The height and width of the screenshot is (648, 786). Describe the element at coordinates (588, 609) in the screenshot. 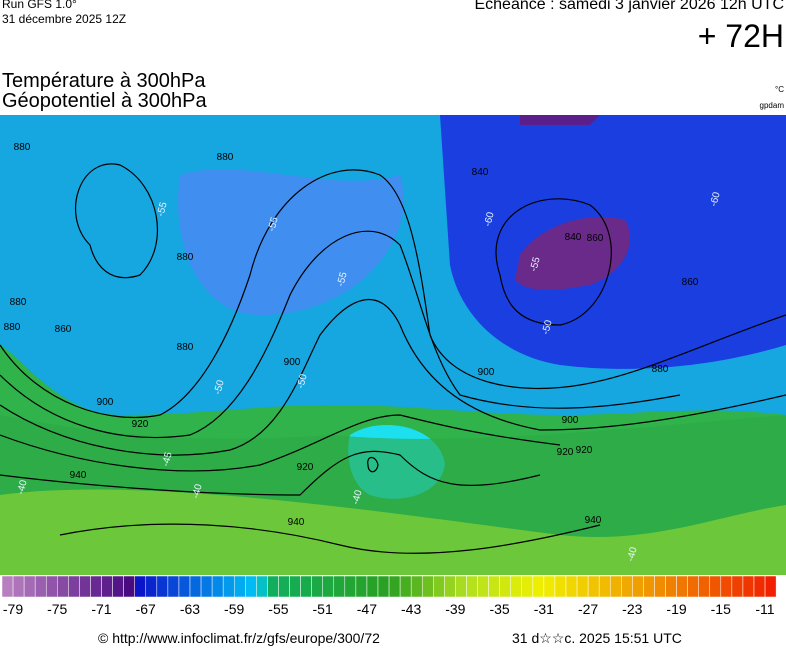

I see `colorbar-label: -27` at that location.